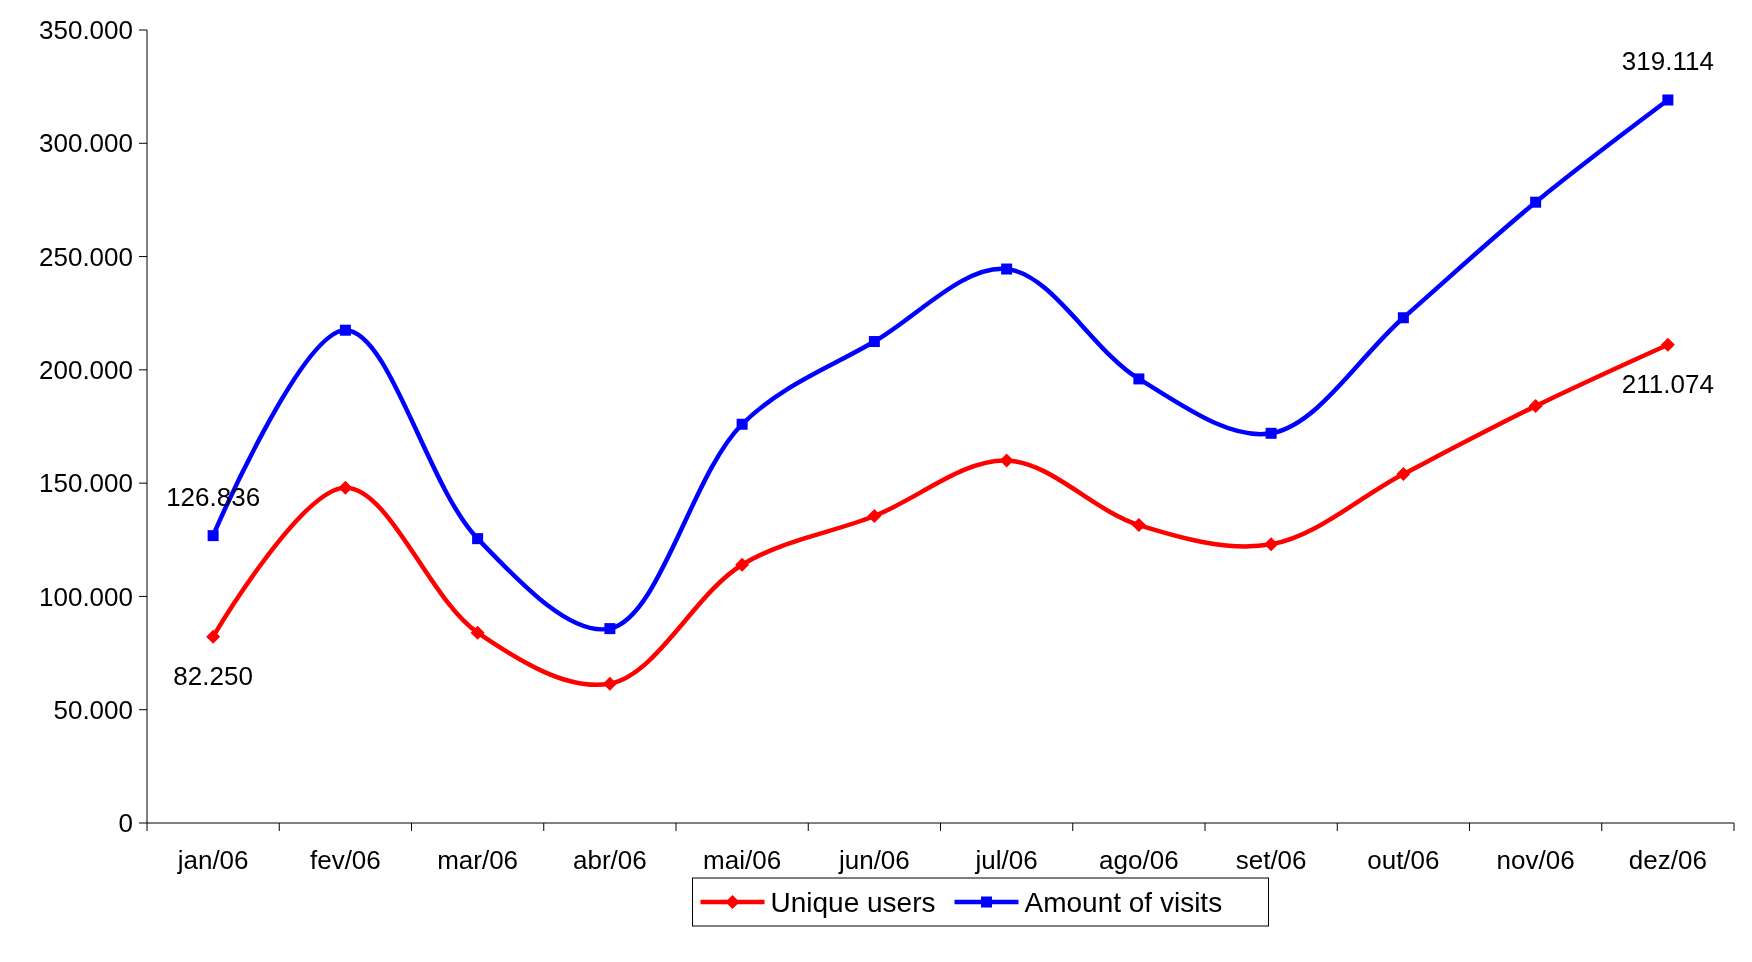 The image size is (1752, 962). What do you see at coordinates (86, 369) in the screenshot?
I see `y-tick-label: 200.000` at bounding box center [86, 369].